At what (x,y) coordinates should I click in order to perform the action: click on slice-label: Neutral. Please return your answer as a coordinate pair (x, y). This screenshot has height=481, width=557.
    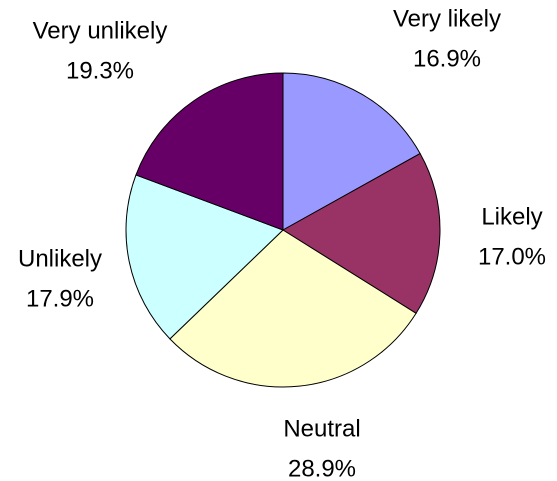
    Looking at the image, I should click on (321, 428).